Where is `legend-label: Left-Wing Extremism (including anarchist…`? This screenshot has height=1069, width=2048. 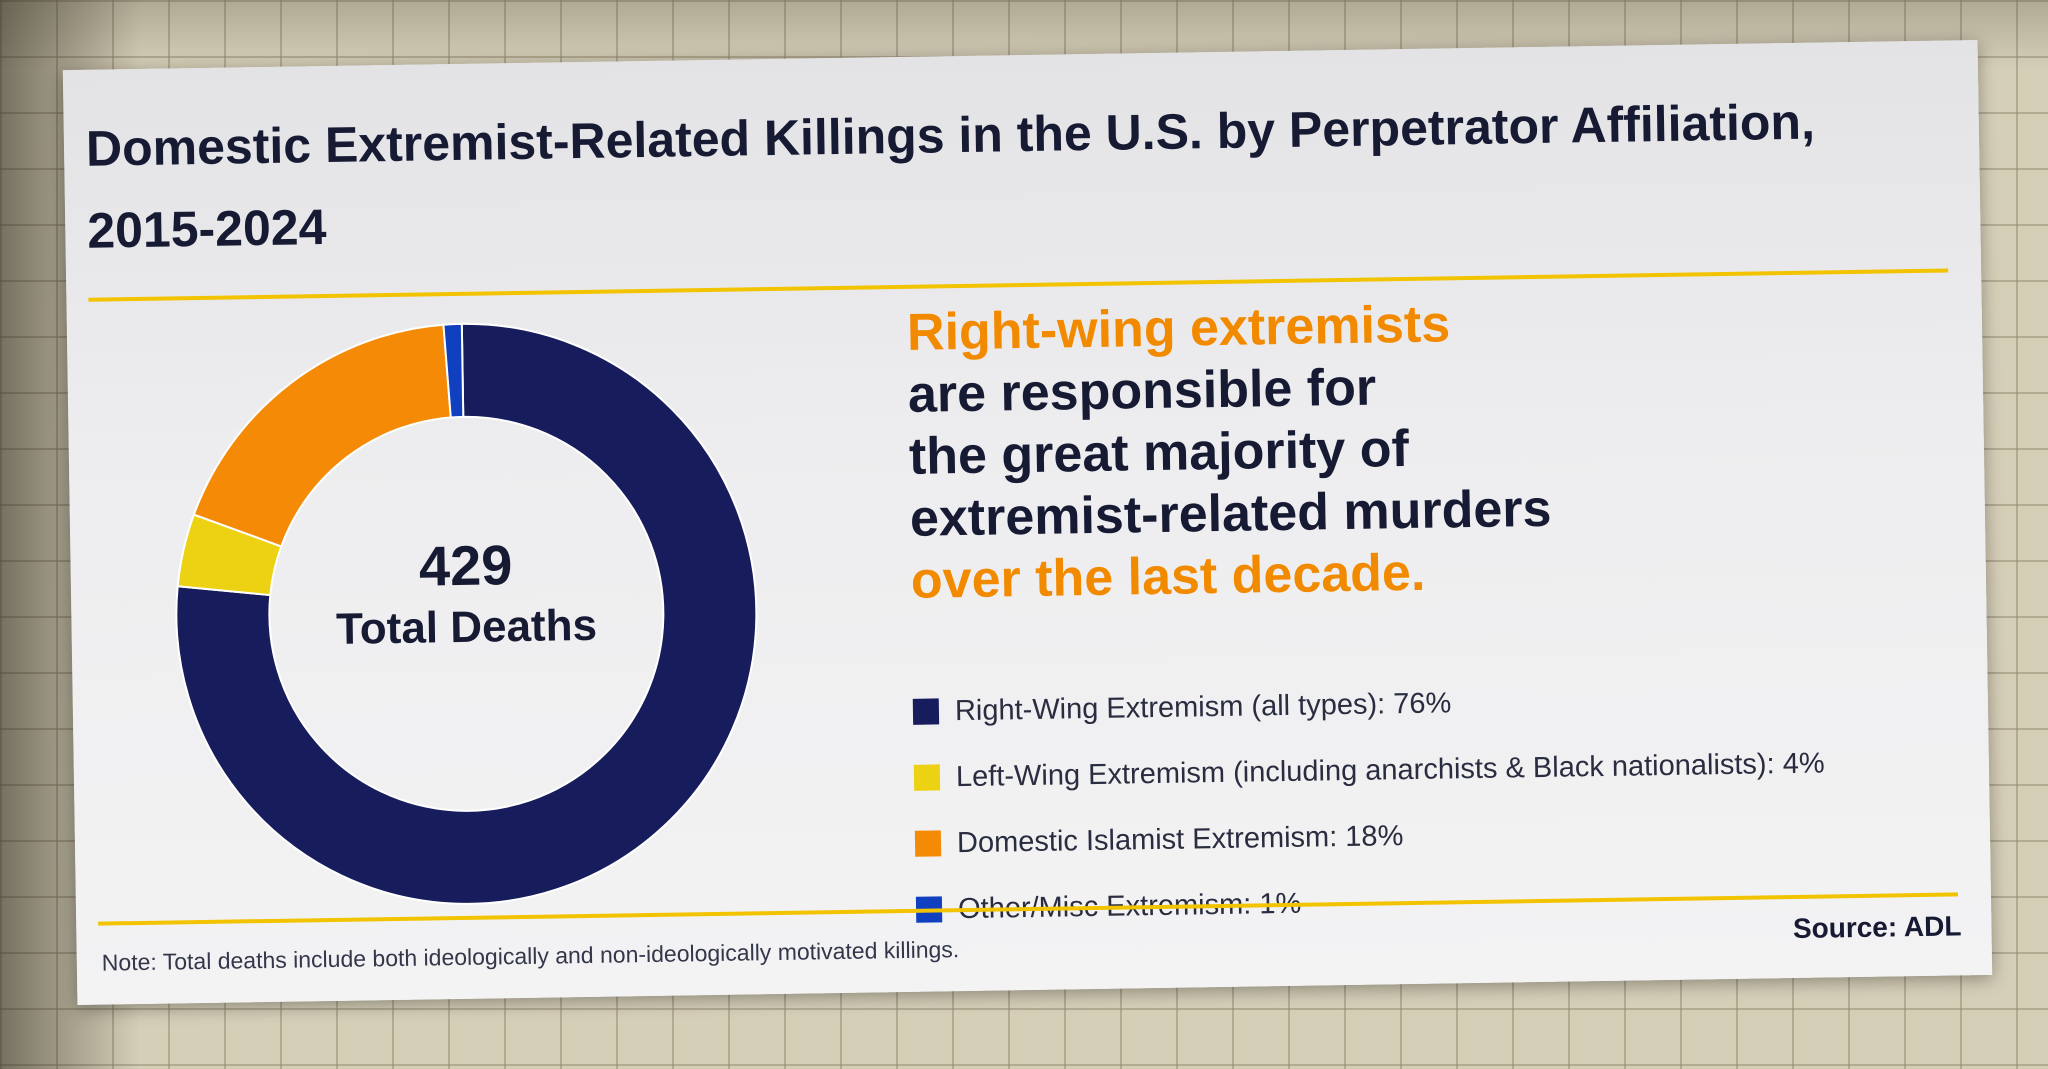 legend-label: Left-Wing Extremism (including anarchist… is located at coordinates (1390, 770).